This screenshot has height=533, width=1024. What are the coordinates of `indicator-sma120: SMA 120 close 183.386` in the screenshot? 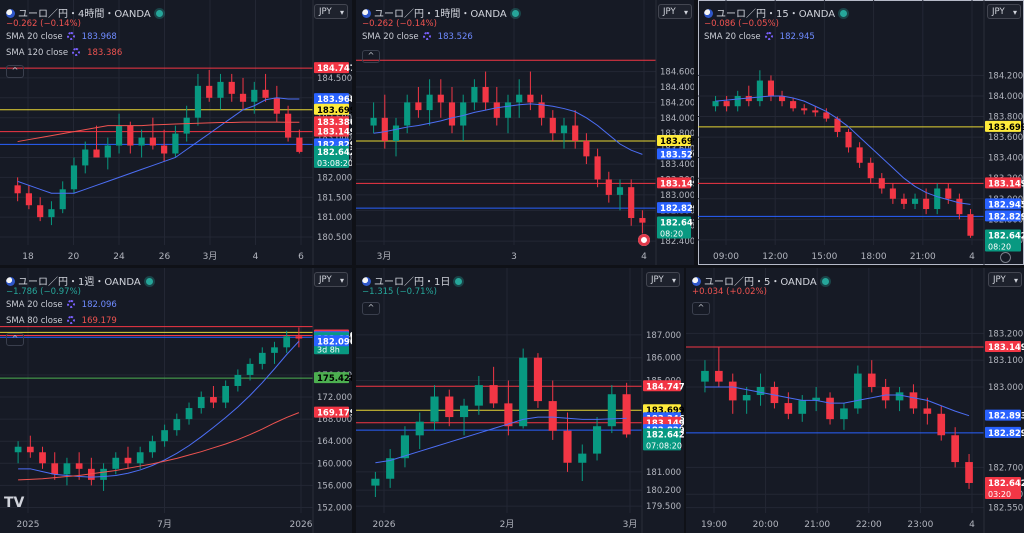 It's located at (64, 53).